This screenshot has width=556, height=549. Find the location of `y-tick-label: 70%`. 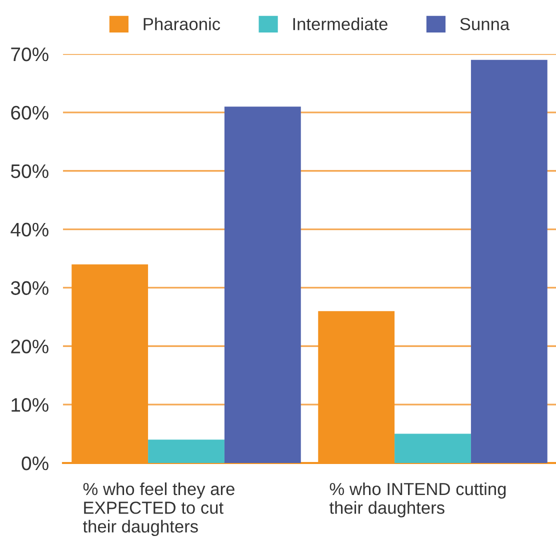

y-tick-label: 70% is located at coordinates (29, 54).